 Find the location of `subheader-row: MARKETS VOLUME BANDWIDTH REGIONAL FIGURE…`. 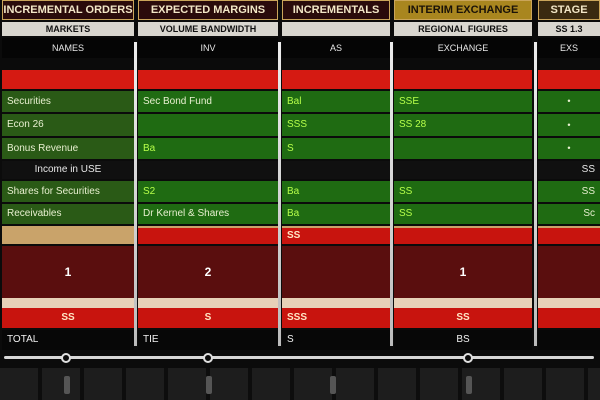

subheader-row: MARKETS VOLUME BANDWIDTH REGIONAL FIGURE… is located at coordinates (300, 29).